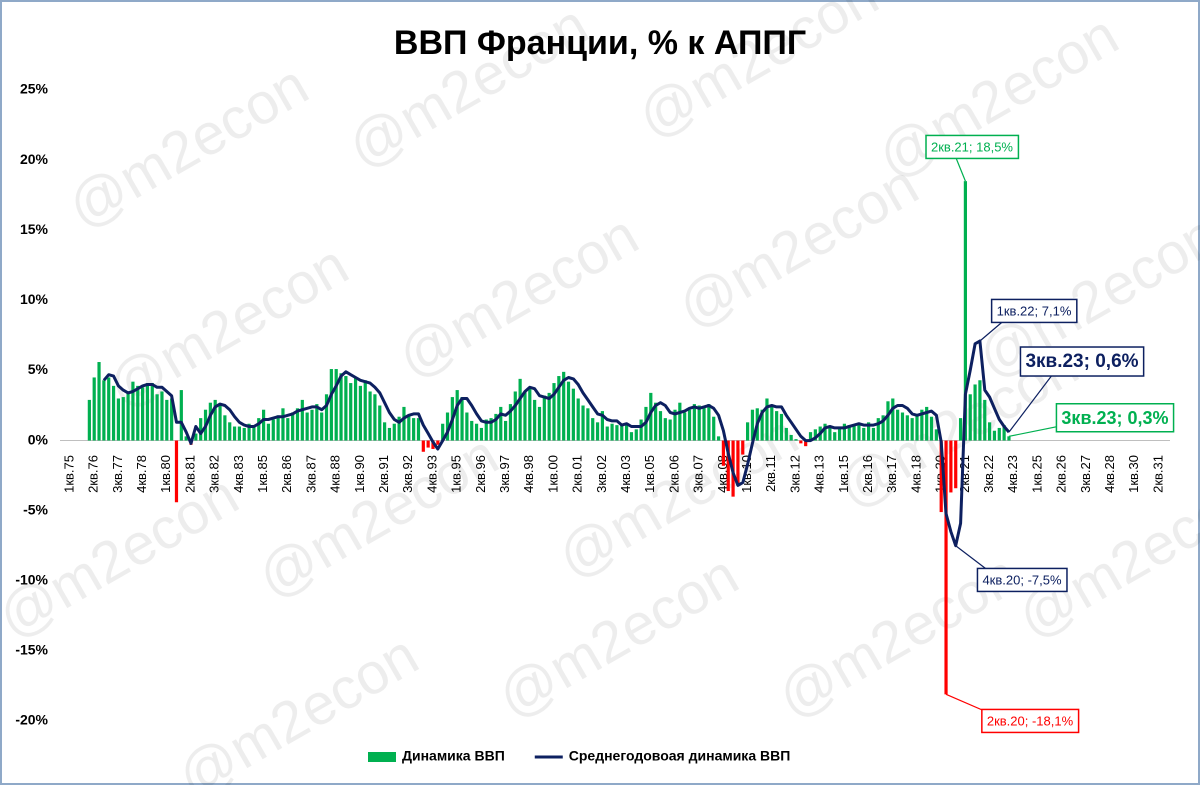 The width and height of the screenshot is (1200, 785). What do you see at coordinates (601, 474) in the screenshot?
I see `x-tick-label: 3кв.02` at bounding box center [601, 474].